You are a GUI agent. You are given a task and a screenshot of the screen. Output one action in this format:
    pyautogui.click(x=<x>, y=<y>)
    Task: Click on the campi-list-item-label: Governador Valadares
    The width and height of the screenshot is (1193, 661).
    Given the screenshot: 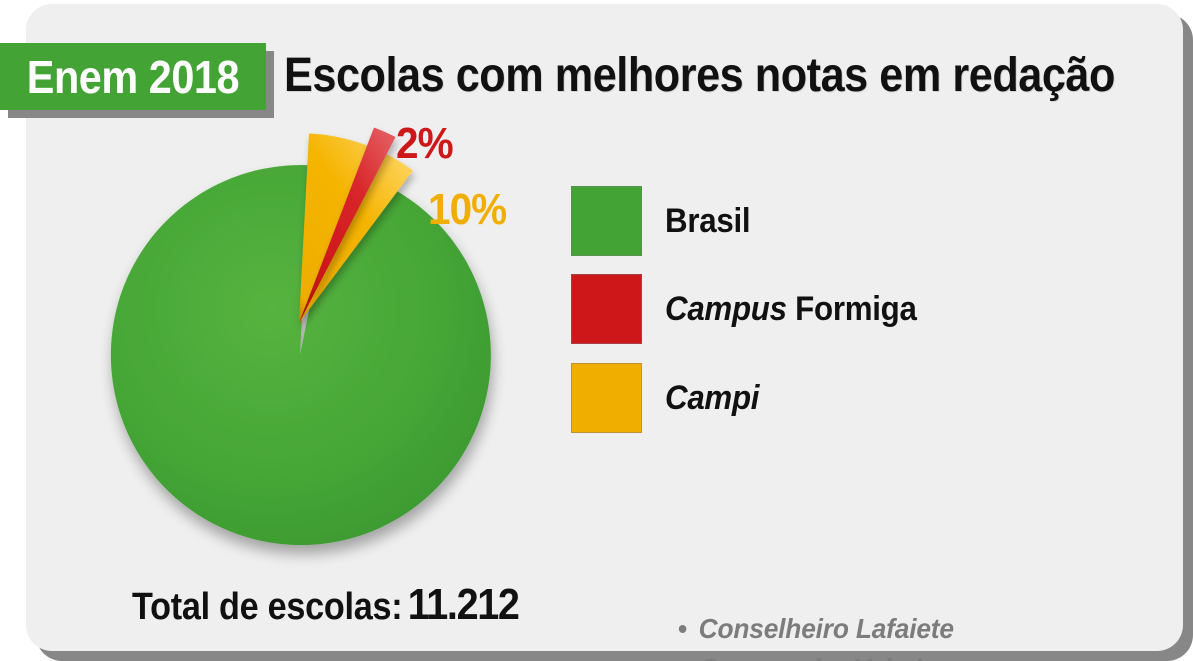 What is the action you would take?
    pyautogui.click(x=837, y=657)
    